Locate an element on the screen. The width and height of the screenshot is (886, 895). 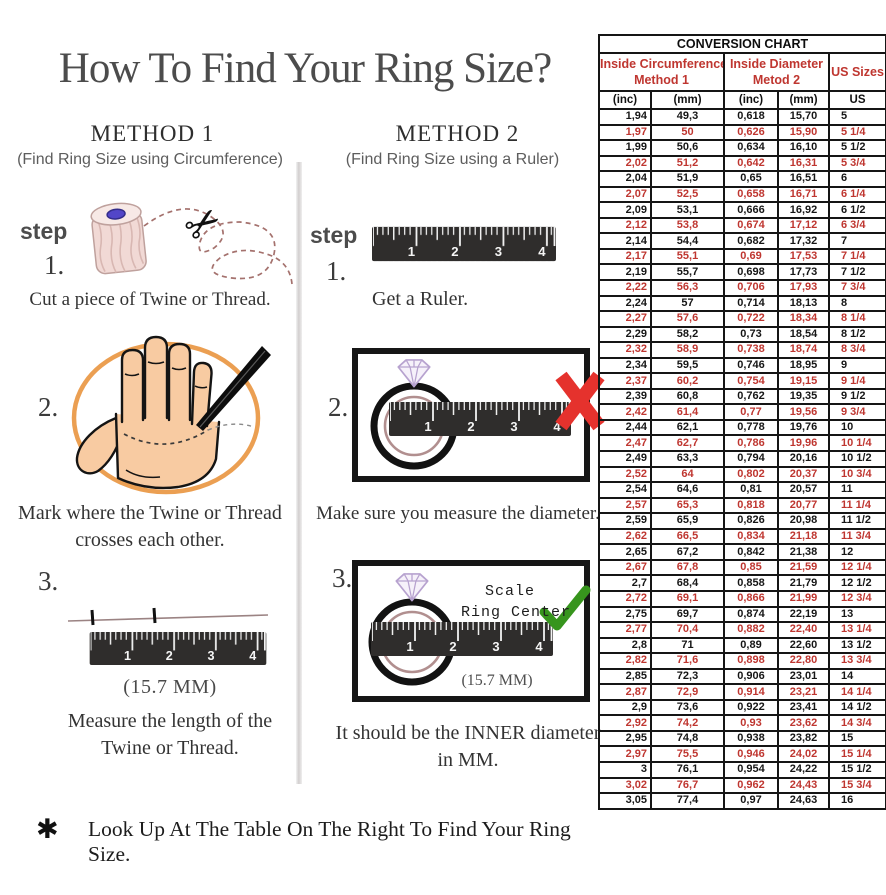
table-cell: 55,1 is located at coordinates (687, 256).